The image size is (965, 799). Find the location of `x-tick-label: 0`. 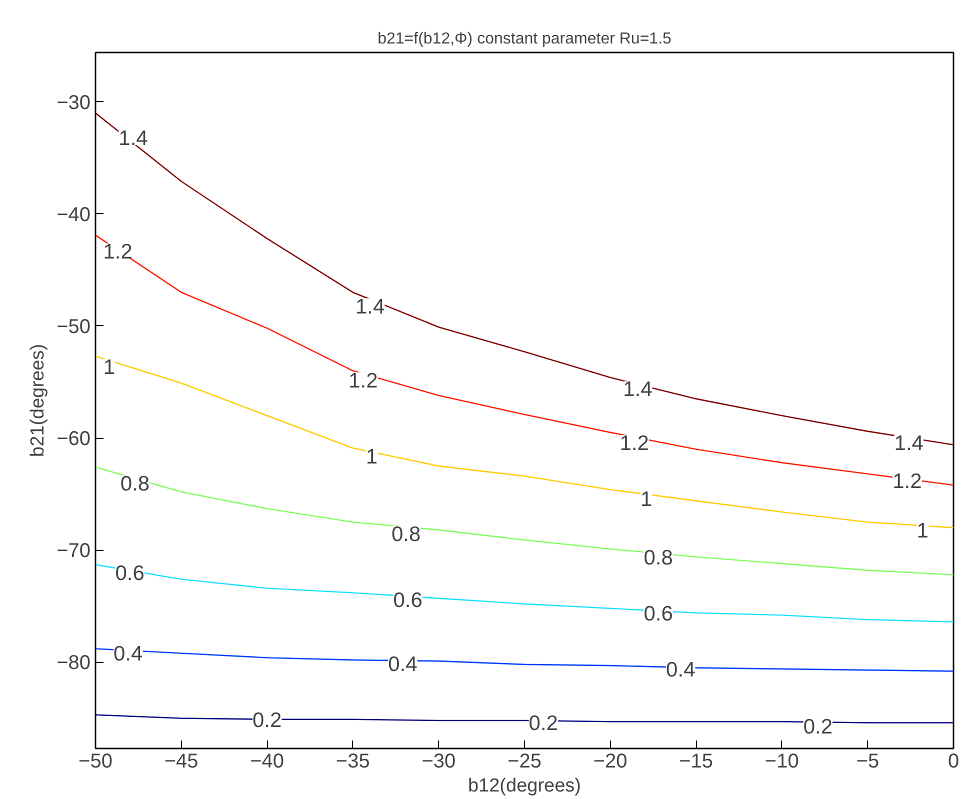

x-tick-label: 0 is located at coordinates (954, 761).